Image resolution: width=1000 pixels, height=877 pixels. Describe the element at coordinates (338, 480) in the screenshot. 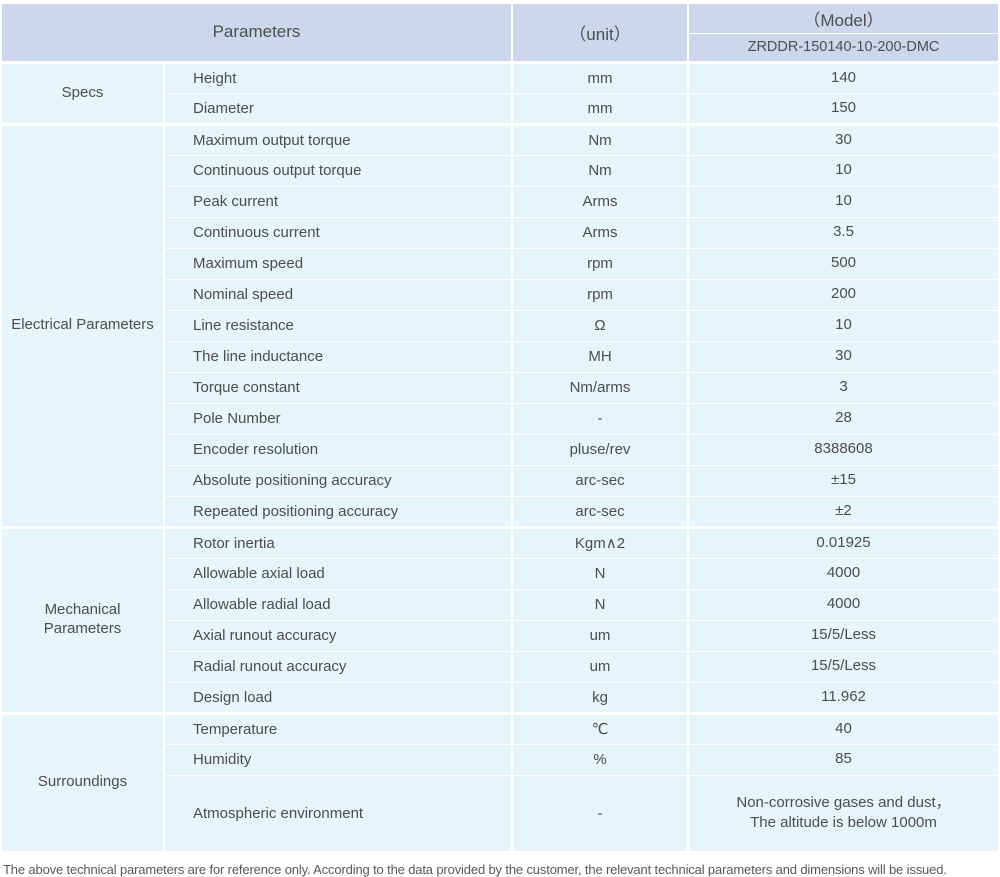

I see `parameter-cell: Absolute positioning accuracy` at that location.